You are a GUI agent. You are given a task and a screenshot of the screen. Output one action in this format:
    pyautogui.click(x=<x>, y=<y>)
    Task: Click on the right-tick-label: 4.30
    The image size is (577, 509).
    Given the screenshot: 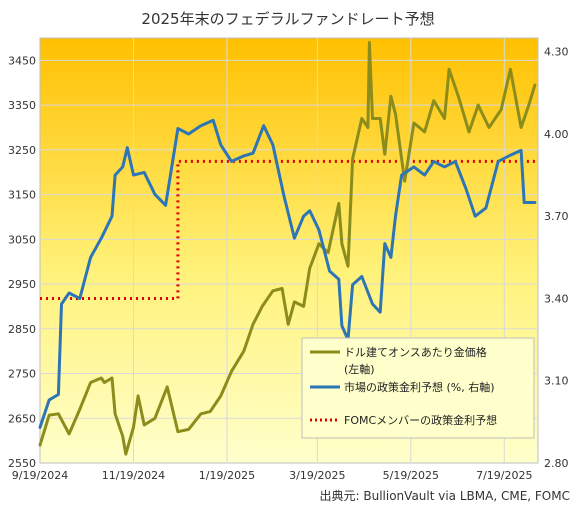 What is the action you would take?
    pyautogui.click(x=556, y=52)
    